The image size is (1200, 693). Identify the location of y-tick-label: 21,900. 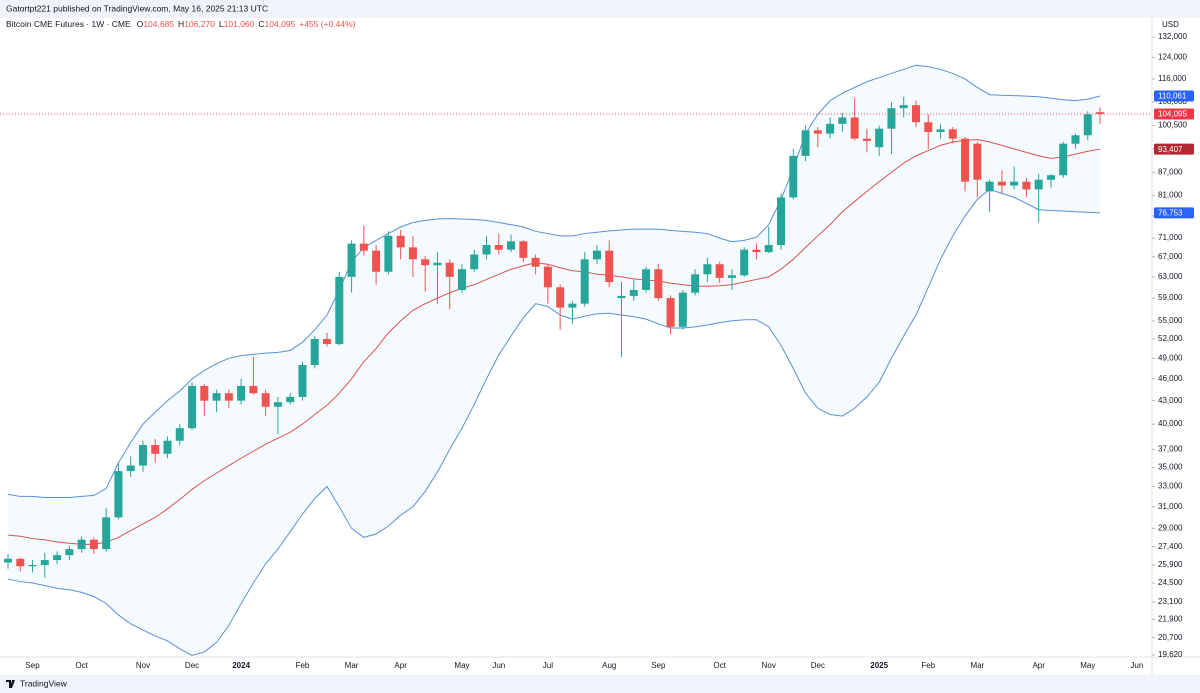
(1170, 618).